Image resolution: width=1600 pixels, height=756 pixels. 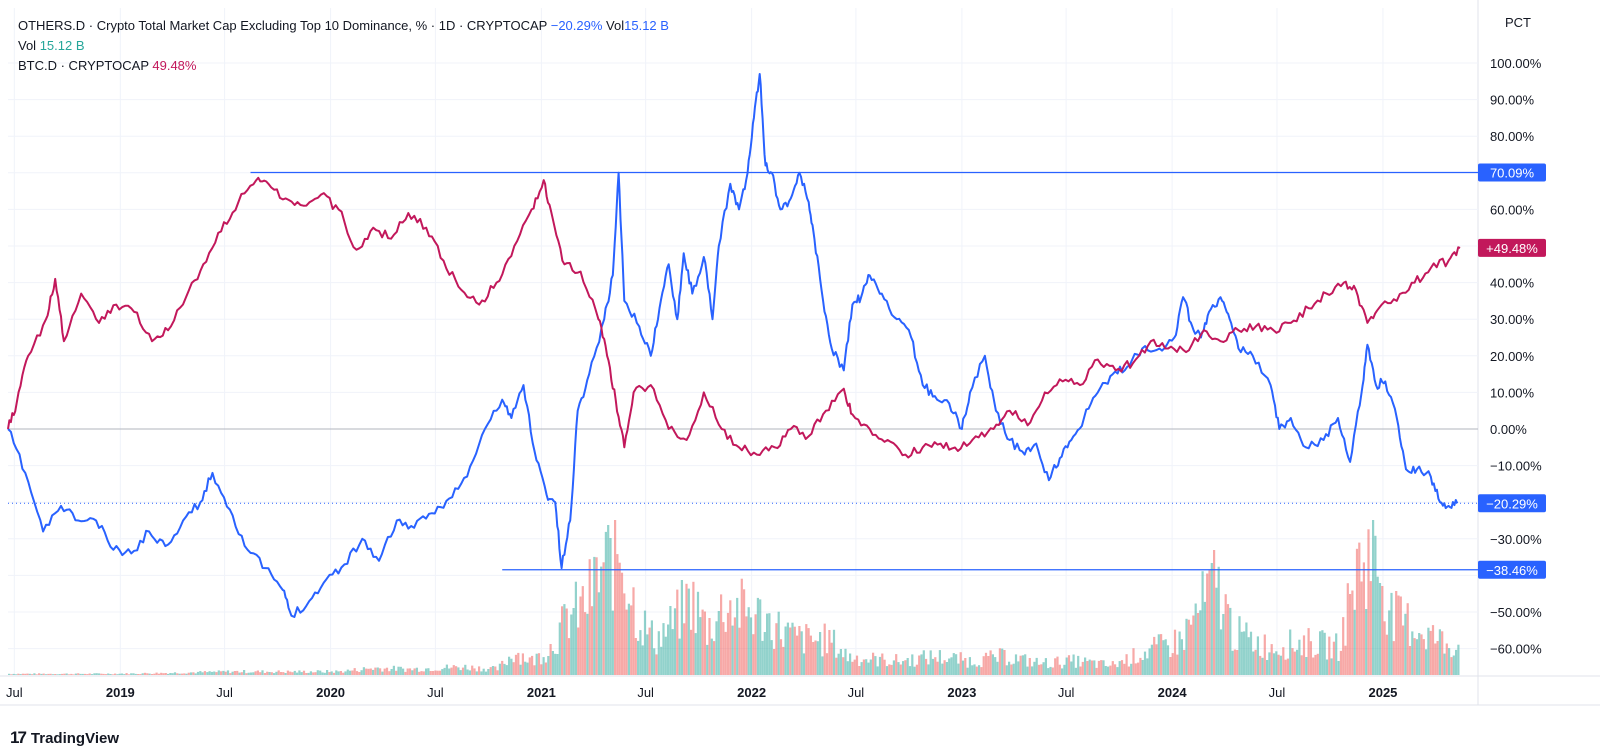 What do you see at coordinates (343, 46) in the screenshot?
I see `legend-row-volume: Vol 15.12 B` at bounding box center [343, 46].